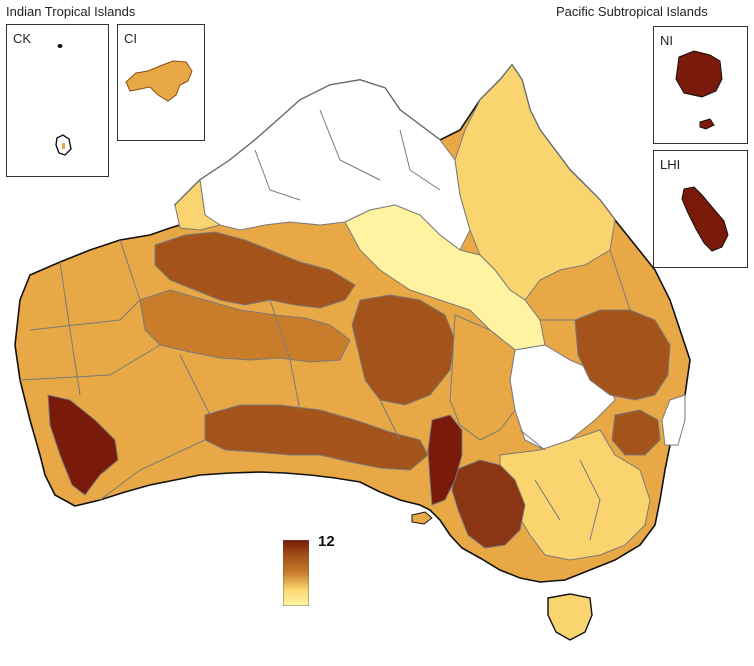 This screenshot has width=754, height=666. I want to click on legend-max-label: 12, so click(326, 541).